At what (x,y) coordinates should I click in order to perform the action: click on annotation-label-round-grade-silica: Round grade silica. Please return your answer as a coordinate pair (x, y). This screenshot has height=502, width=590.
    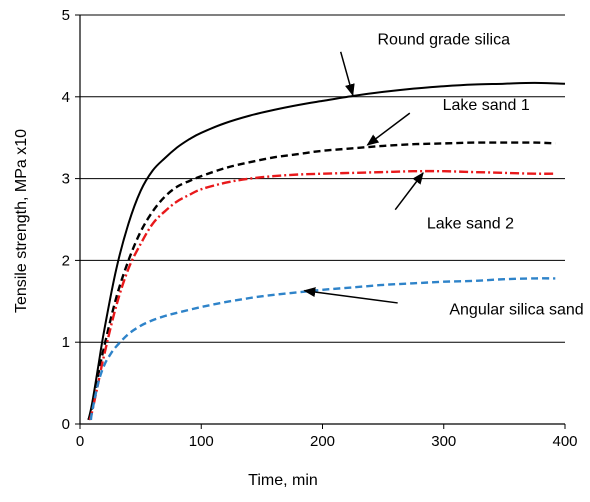
    Looking at the image, I should click on (443, 40).